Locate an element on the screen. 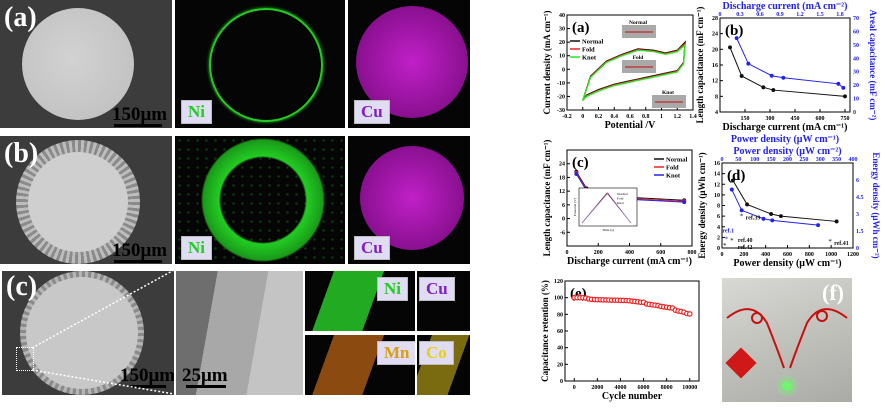 The height and width of the screenshot is (411, 885). x-axis-label: Discharge current (mA cm⁻¹) is located at coordinates (629, 261).